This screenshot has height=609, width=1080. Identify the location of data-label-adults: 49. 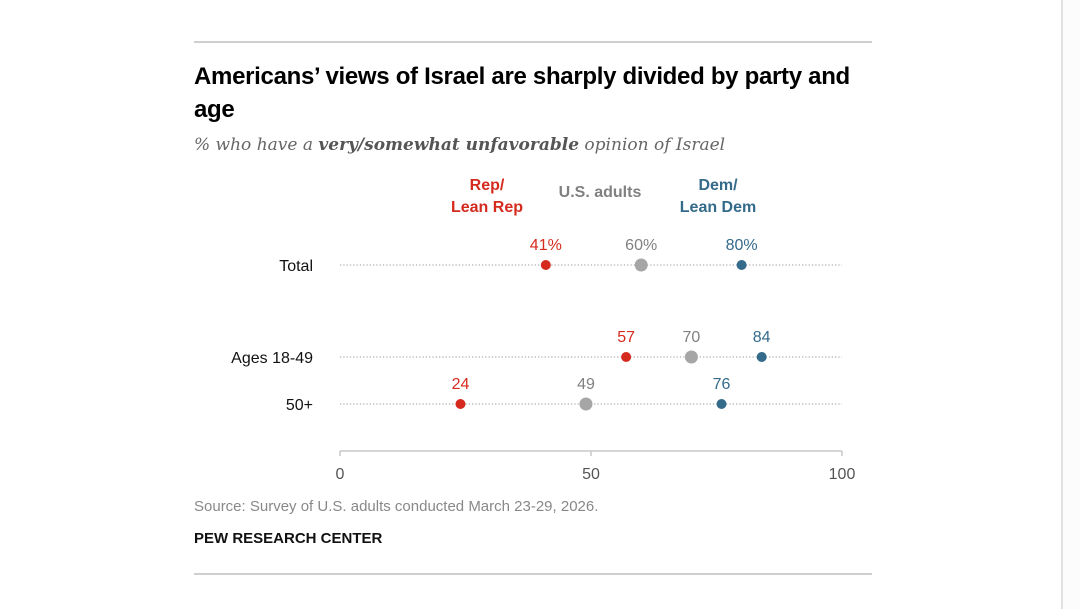
(586, 384).